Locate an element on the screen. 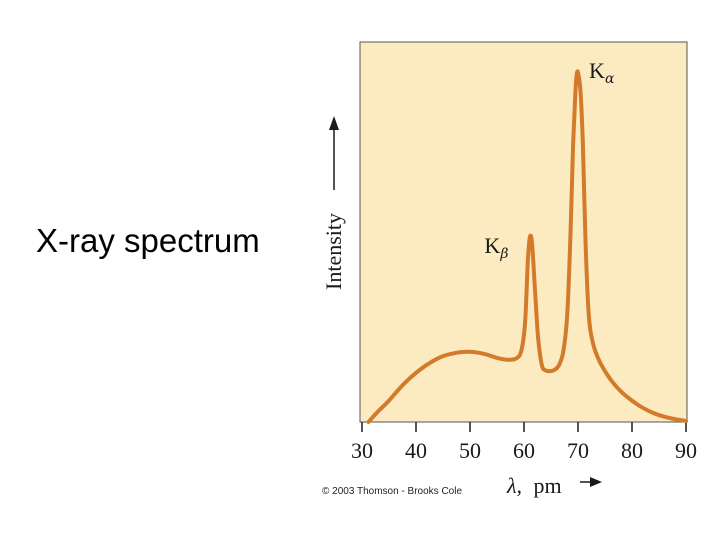  peak-label-k-alpha: K α is located at coordinates (602, 72).